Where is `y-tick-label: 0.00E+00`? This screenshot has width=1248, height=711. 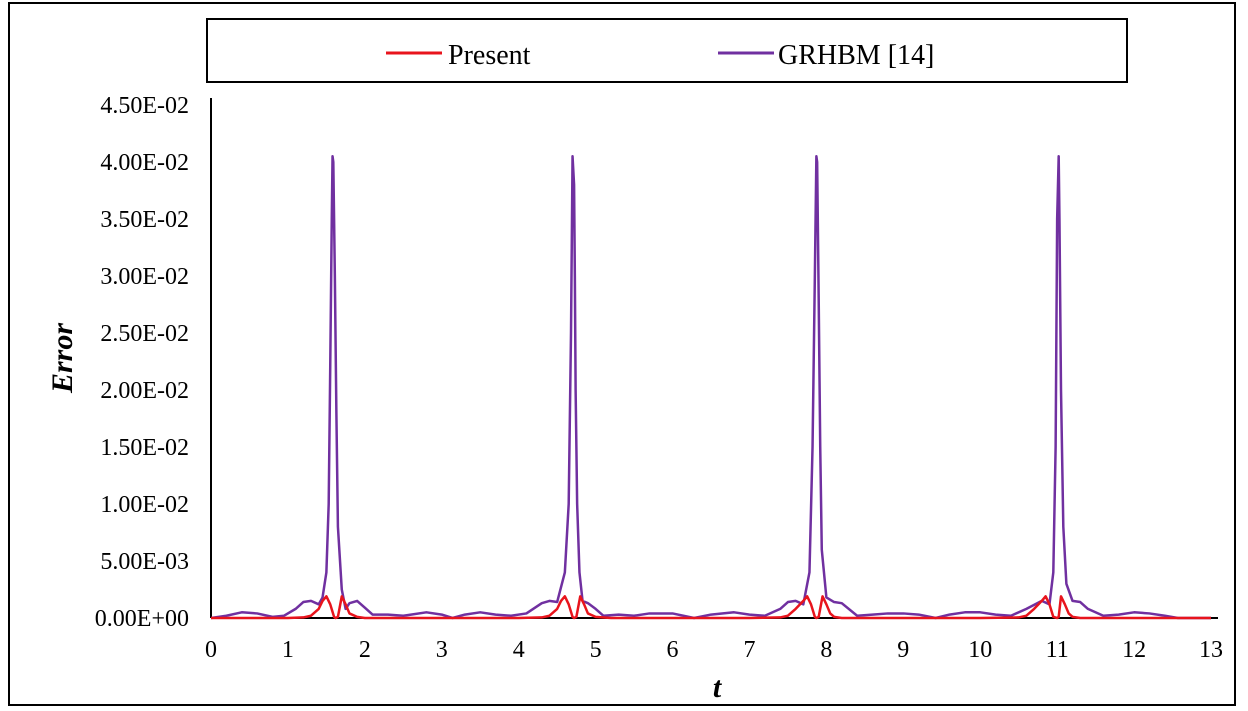 y-tick-label: 0.00E+00 is located at coordinates (142, 619).